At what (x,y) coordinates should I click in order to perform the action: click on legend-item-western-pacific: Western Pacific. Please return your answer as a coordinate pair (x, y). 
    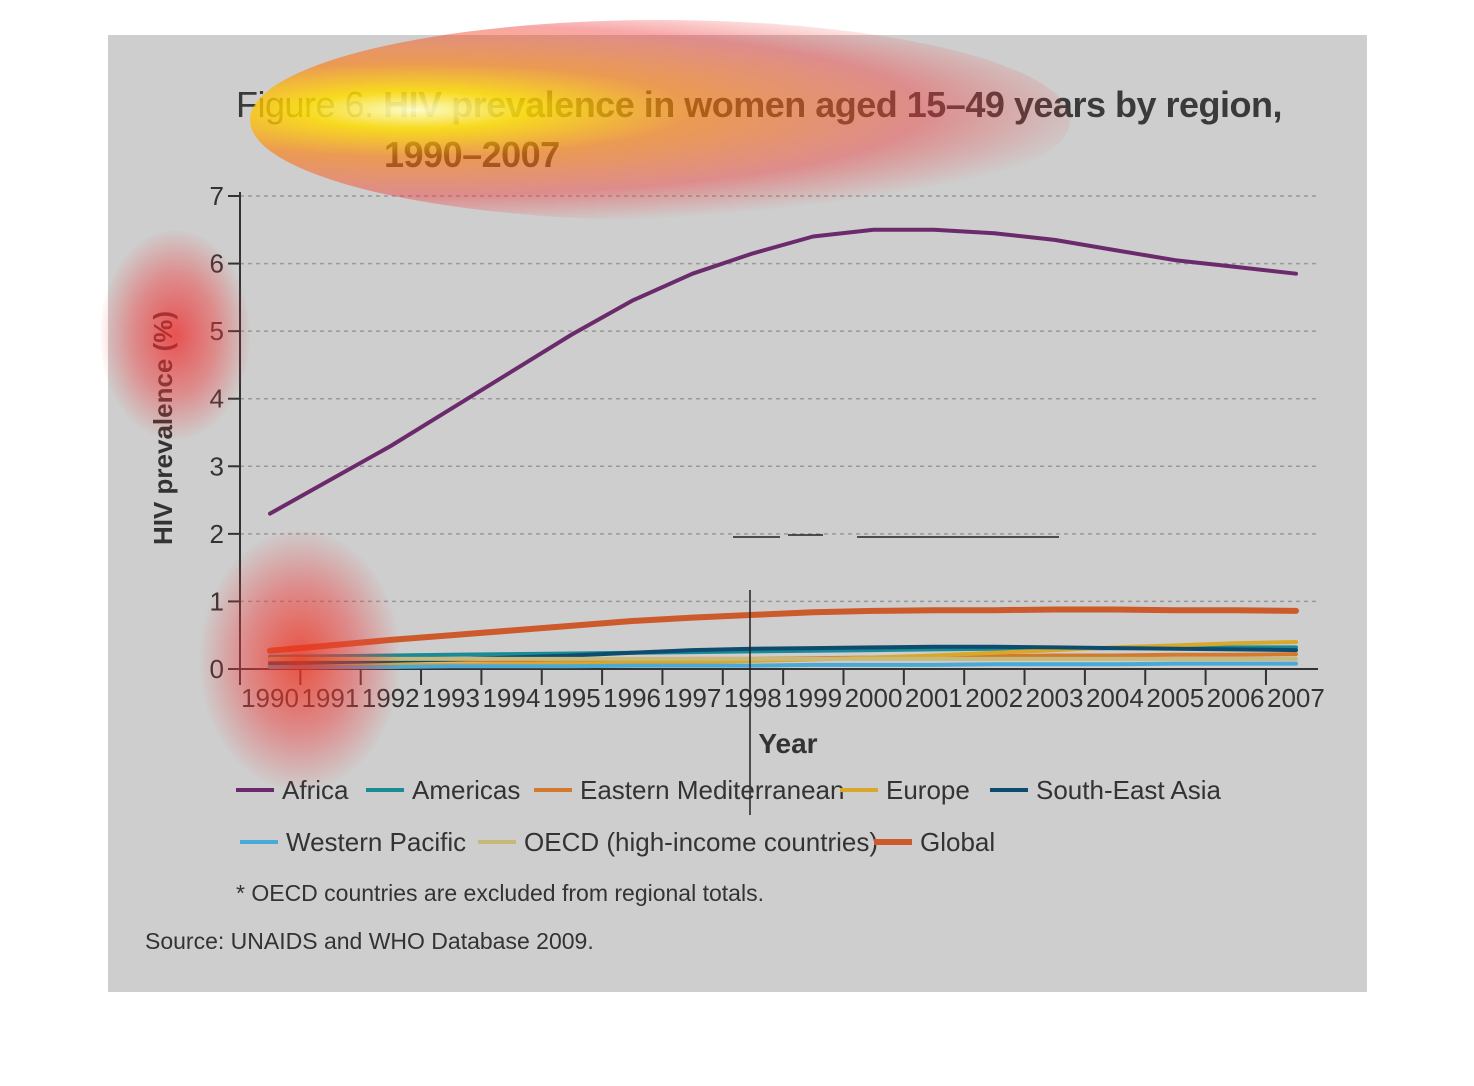
    Looking at the image, I should click on (353, 842).